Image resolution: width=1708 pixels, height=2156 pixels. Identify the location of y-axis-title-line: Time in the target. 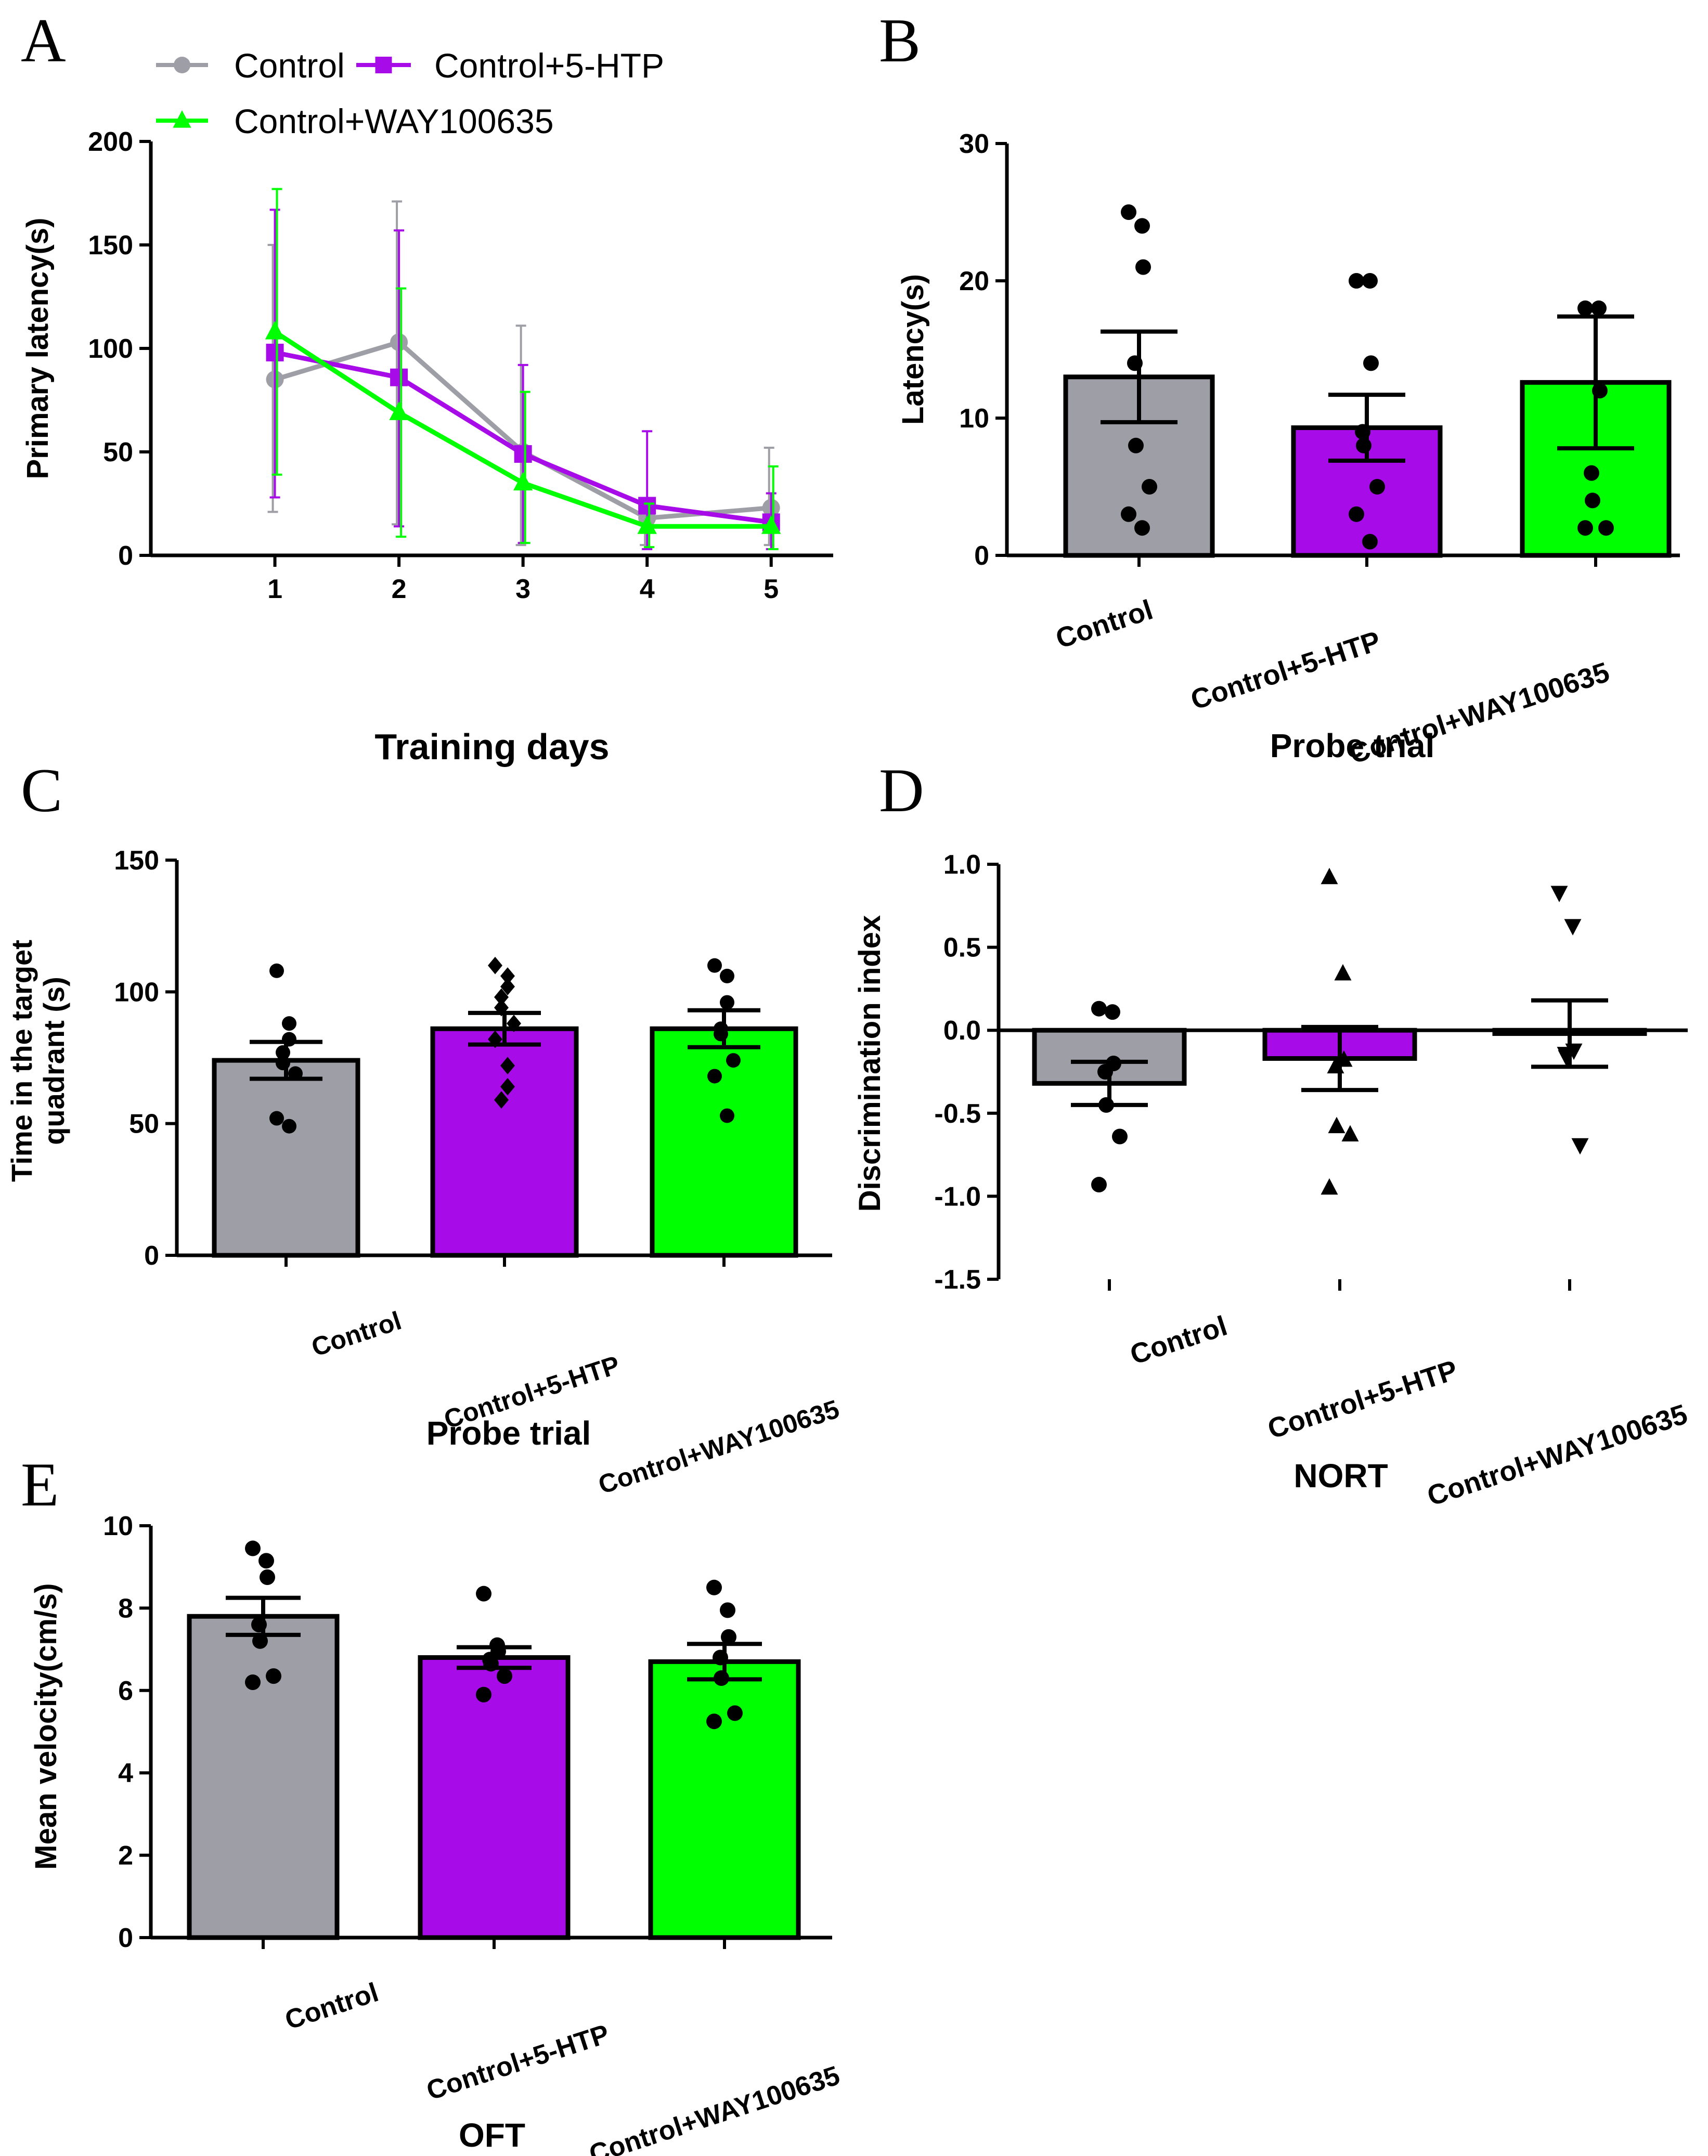
(21, 1061).